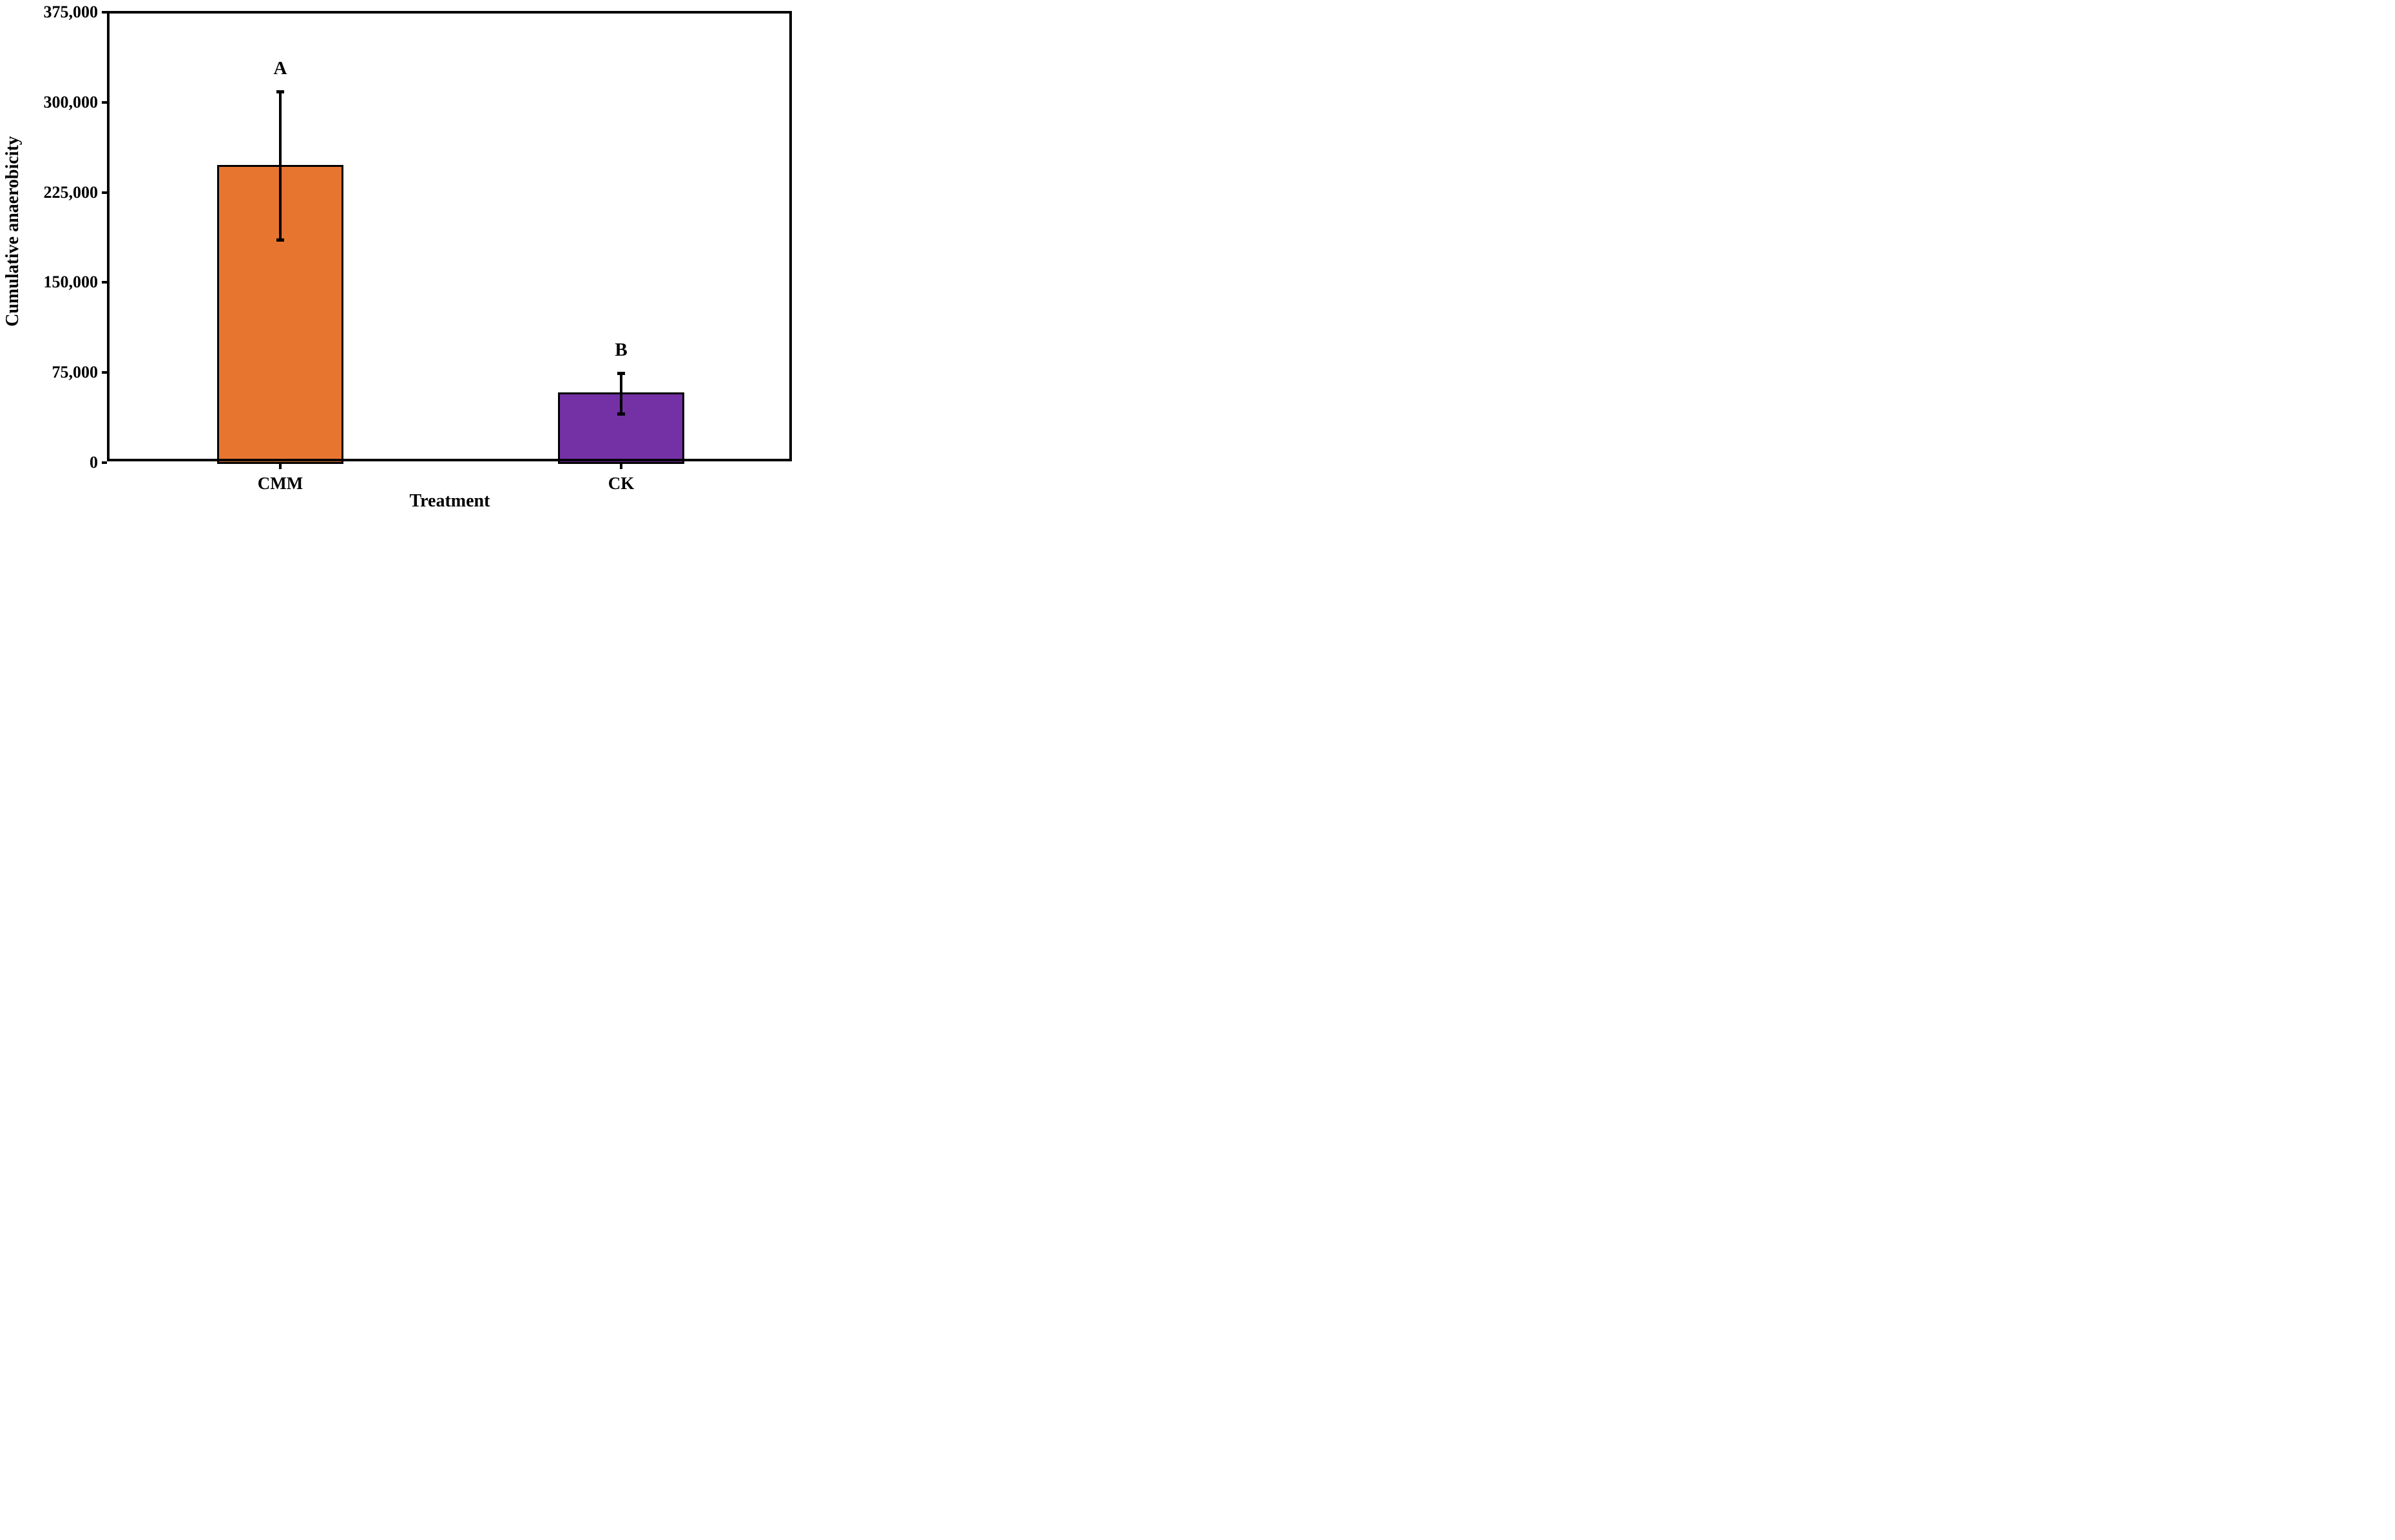 The image size is (2395, 1540). What do you see at coordinates (621, 350) in the screenshot?
I see `significance-letter-ck: B` at bounding box center [621, 350].